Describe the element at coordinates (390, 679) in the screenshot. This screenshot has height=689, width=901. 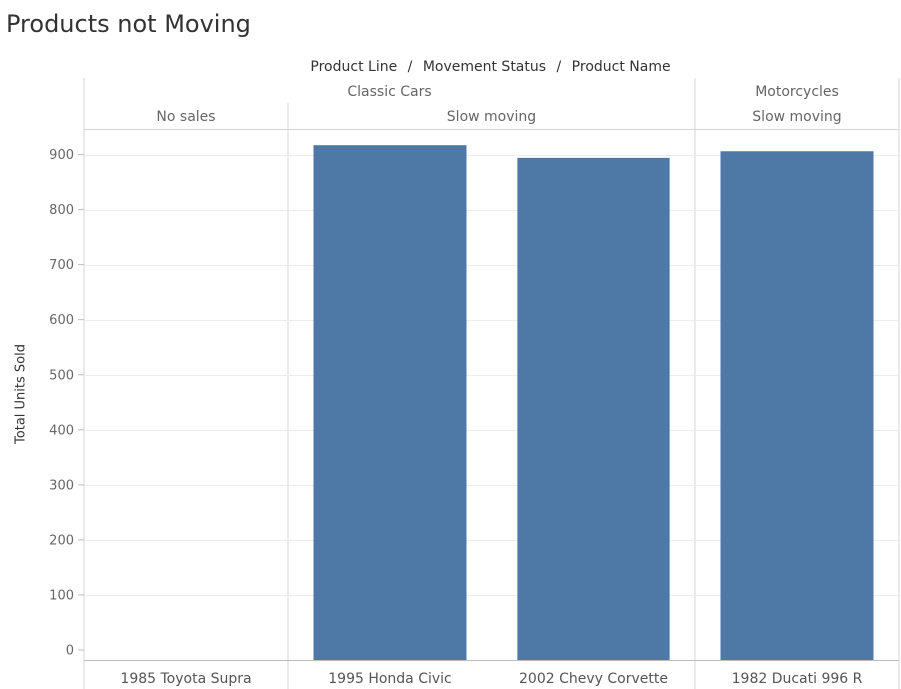
I see `x-tick-label: 1995 Honda Civic` at that location.